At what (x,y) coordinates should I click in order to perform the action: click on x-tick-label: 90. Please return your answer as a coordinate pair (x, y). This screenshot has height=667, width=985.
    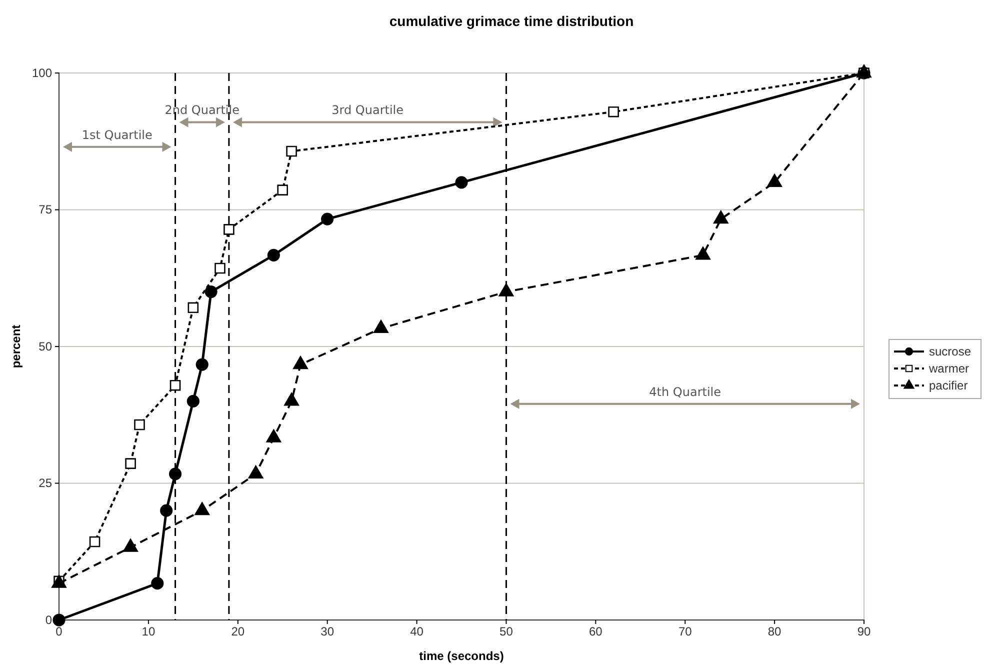
    Looking at the image, I should click on (864, 631).